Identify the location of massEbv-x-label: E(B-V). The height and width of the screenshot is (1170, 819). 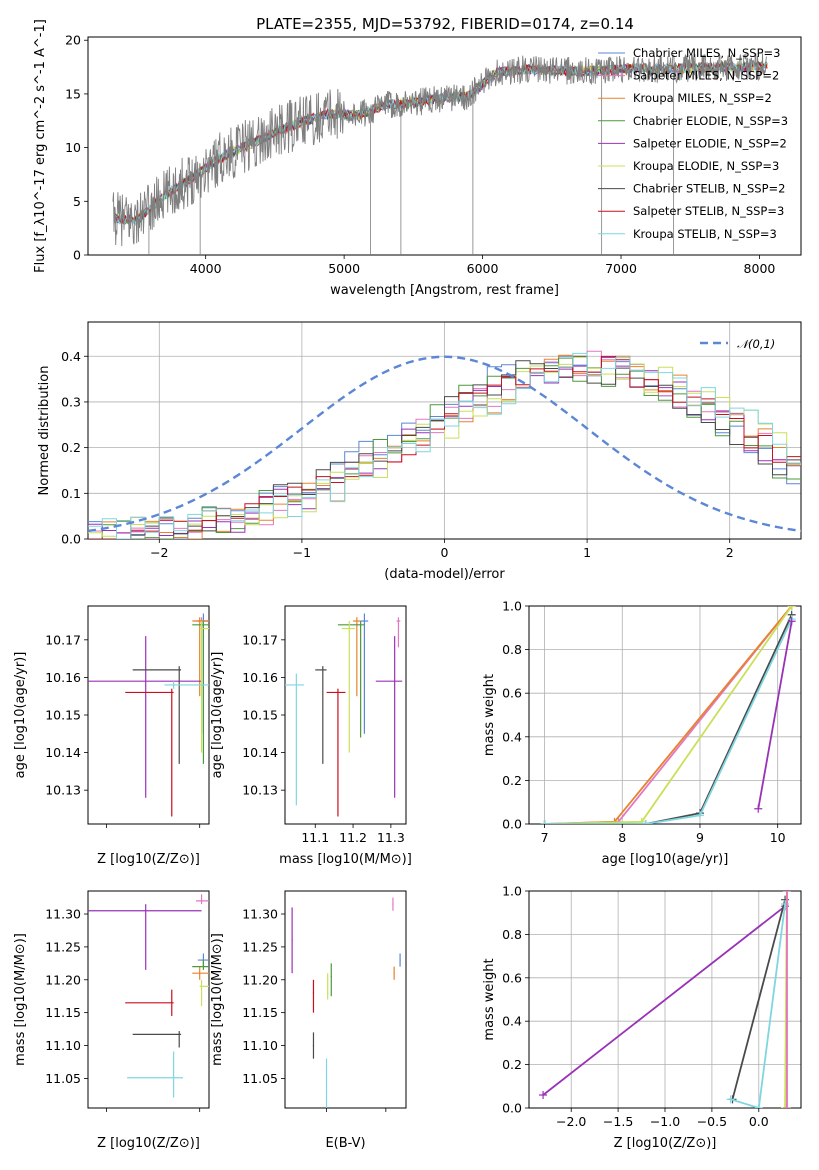
(345, 1143).